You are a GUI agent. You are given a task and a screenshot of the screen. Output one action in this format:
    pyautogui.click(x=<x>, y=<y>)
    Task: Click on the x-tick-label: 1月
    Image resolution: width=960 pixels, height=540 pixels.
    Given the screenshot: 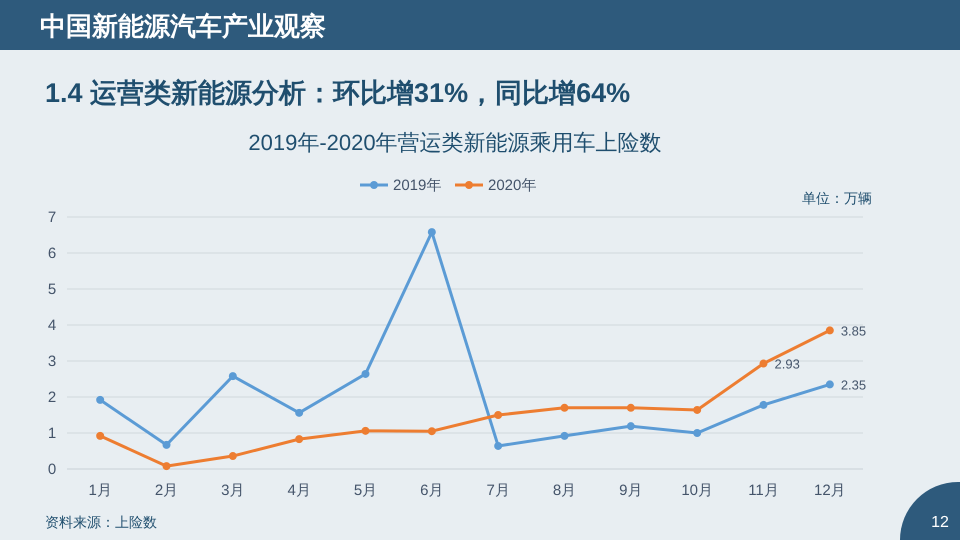 What is the action you would take?
    pyautogui.click(x=100, y=490)
    